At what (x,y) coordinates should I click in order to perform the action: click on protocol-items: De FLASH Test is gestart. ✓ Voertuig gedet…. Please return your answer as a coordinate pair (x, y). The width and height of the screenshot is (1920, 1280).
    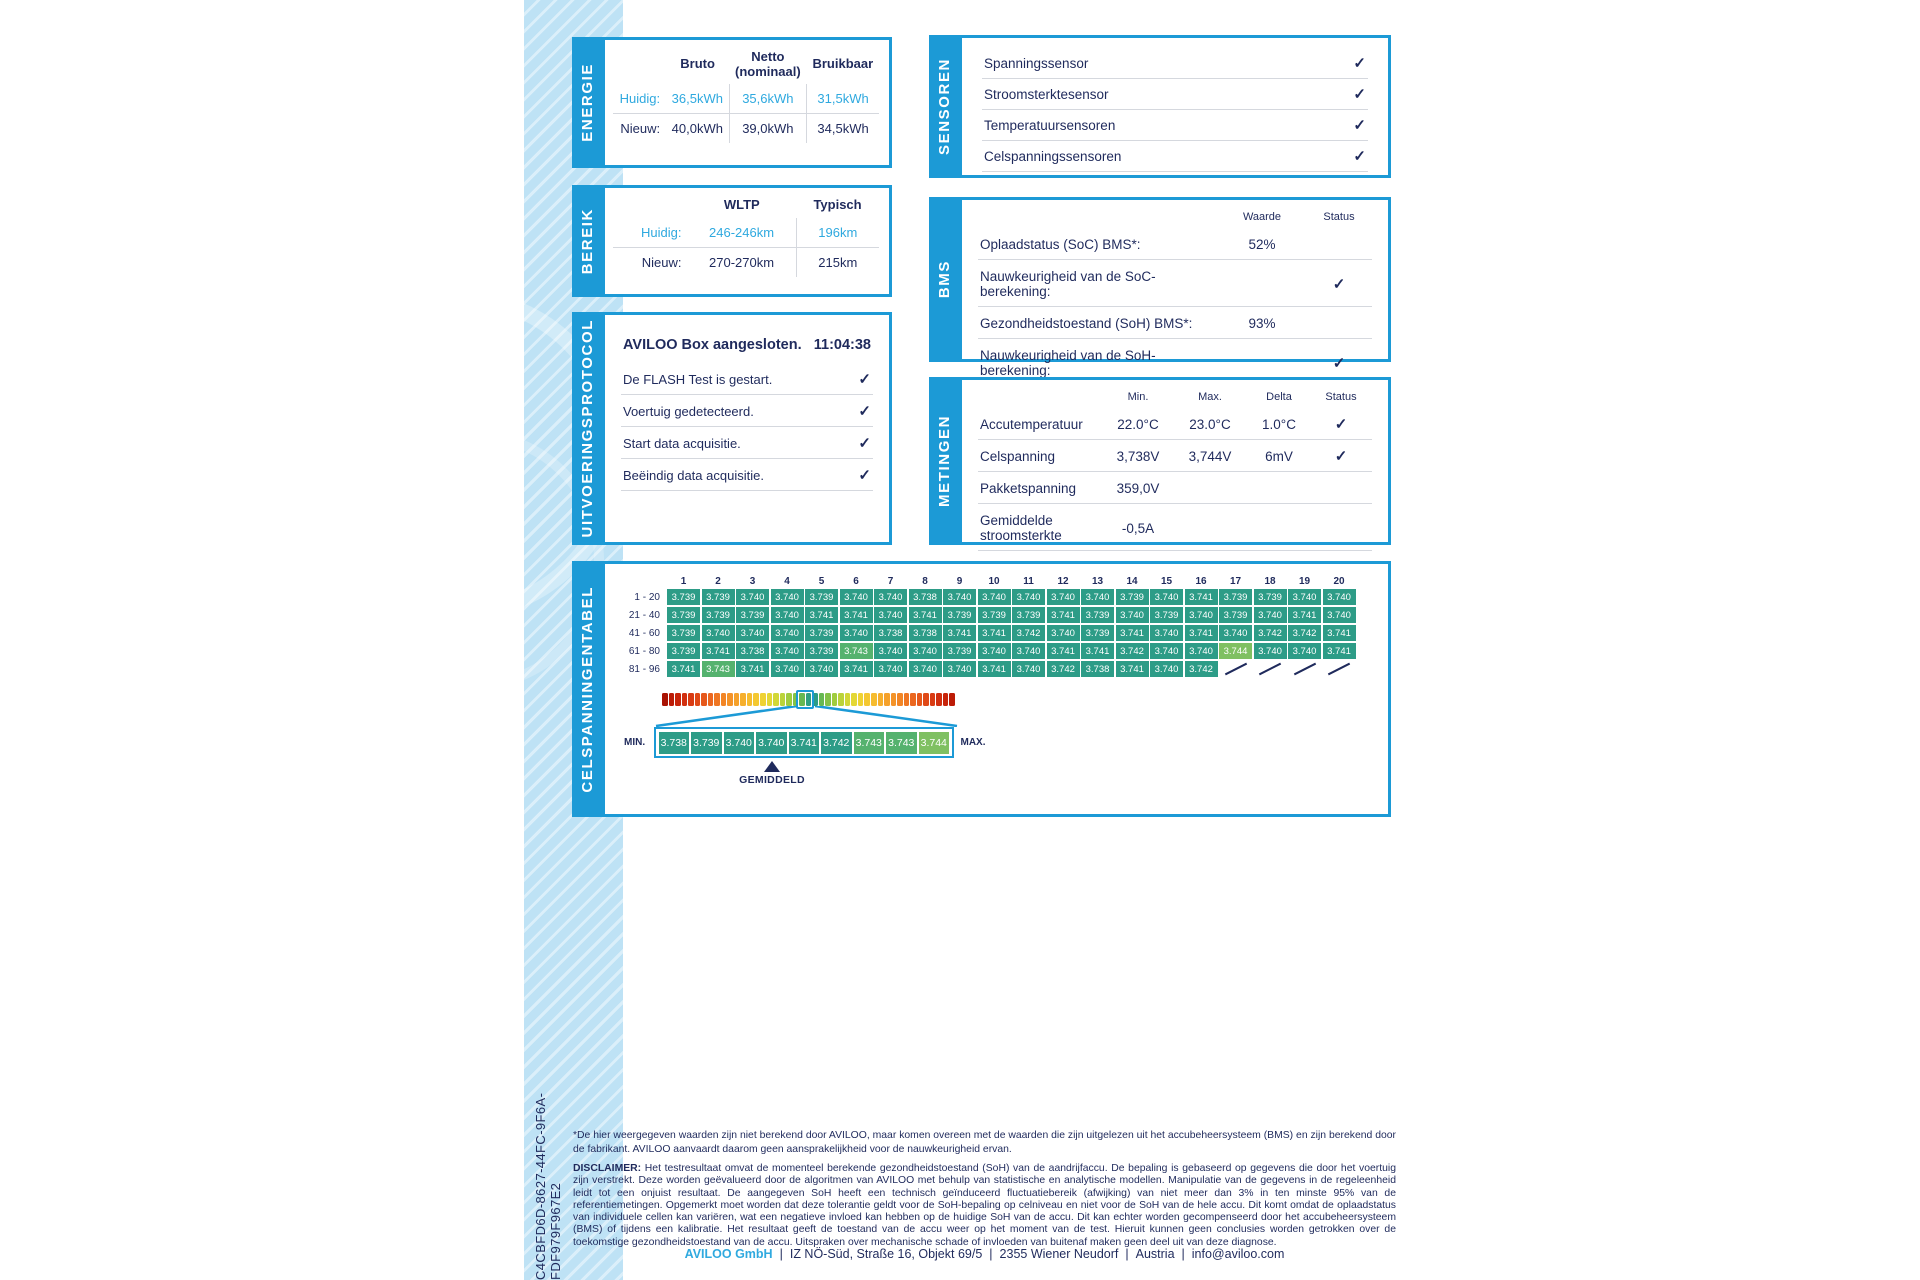
    Looking at the image, I should click on (747, 427).